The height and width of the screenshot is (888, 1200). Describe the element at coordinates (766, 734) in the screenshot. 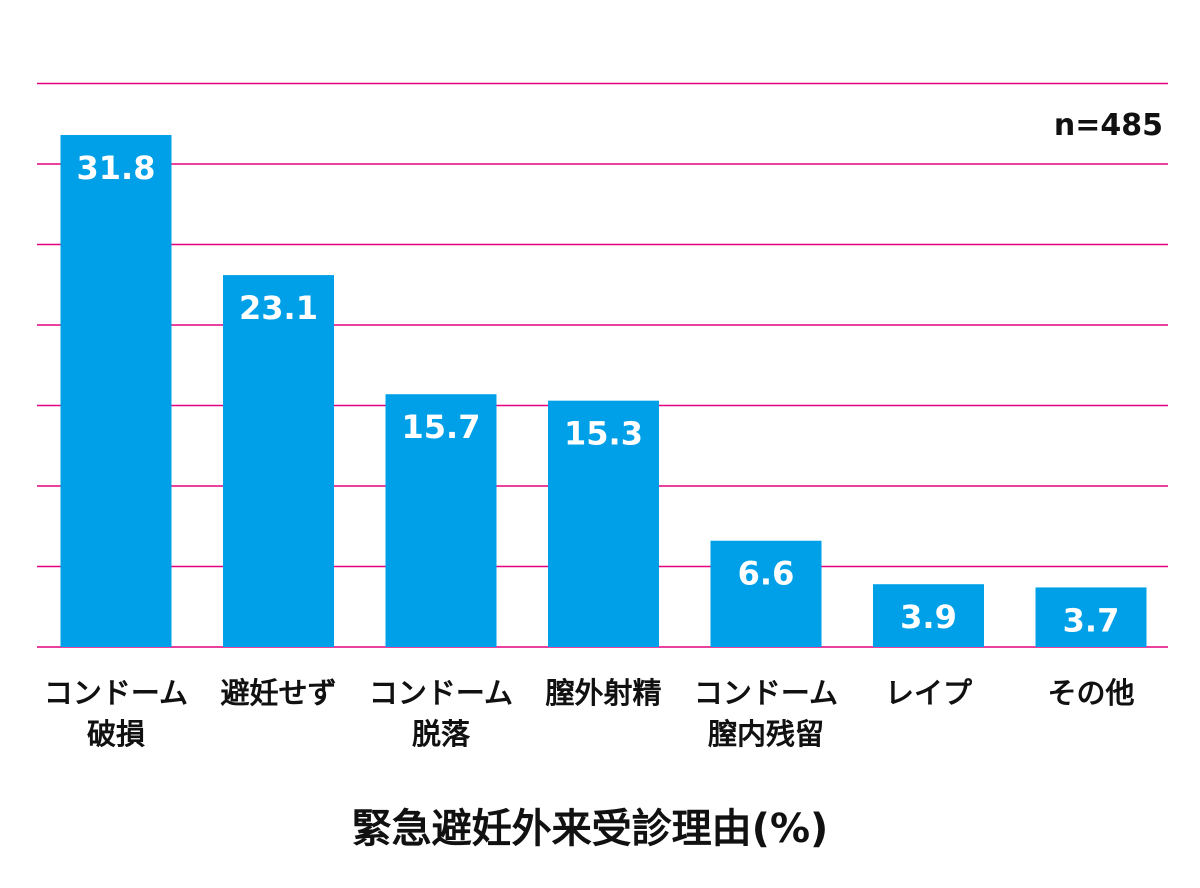

I see `category-label-4-line-1: 膣内残留` at that location.